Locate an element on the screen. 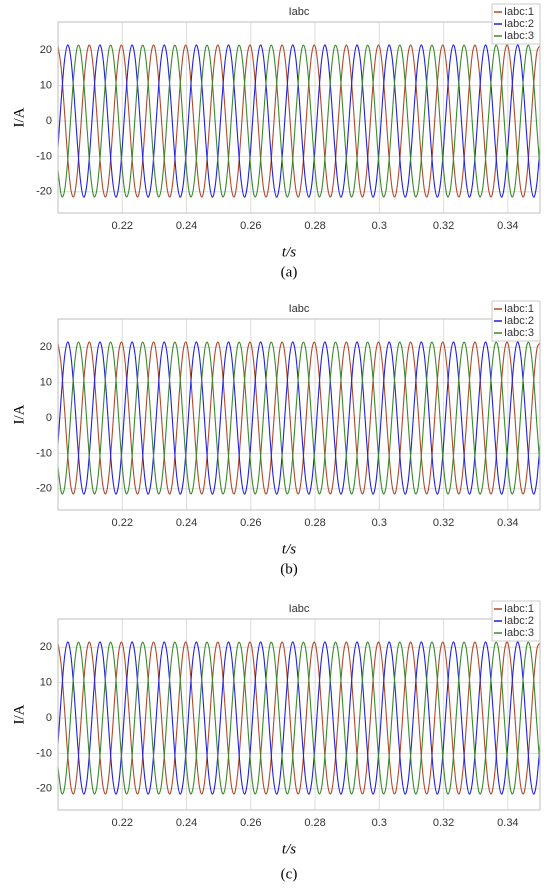  caption: (a) is located at coordinates (289, 272).